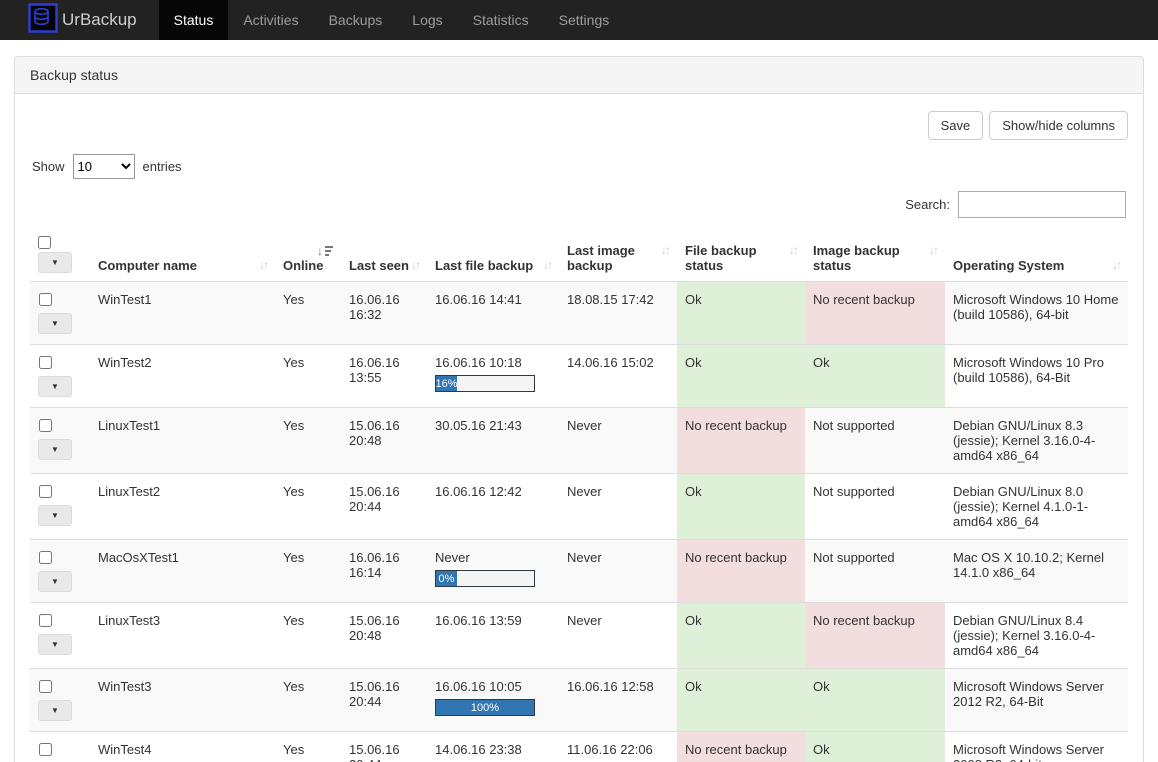 The width and height of the screenshot is (1158, 762). What do you see at coordinates (578, 204) in the screenshot?
I see `search-control: Search:` at bounding box center [578, 204].